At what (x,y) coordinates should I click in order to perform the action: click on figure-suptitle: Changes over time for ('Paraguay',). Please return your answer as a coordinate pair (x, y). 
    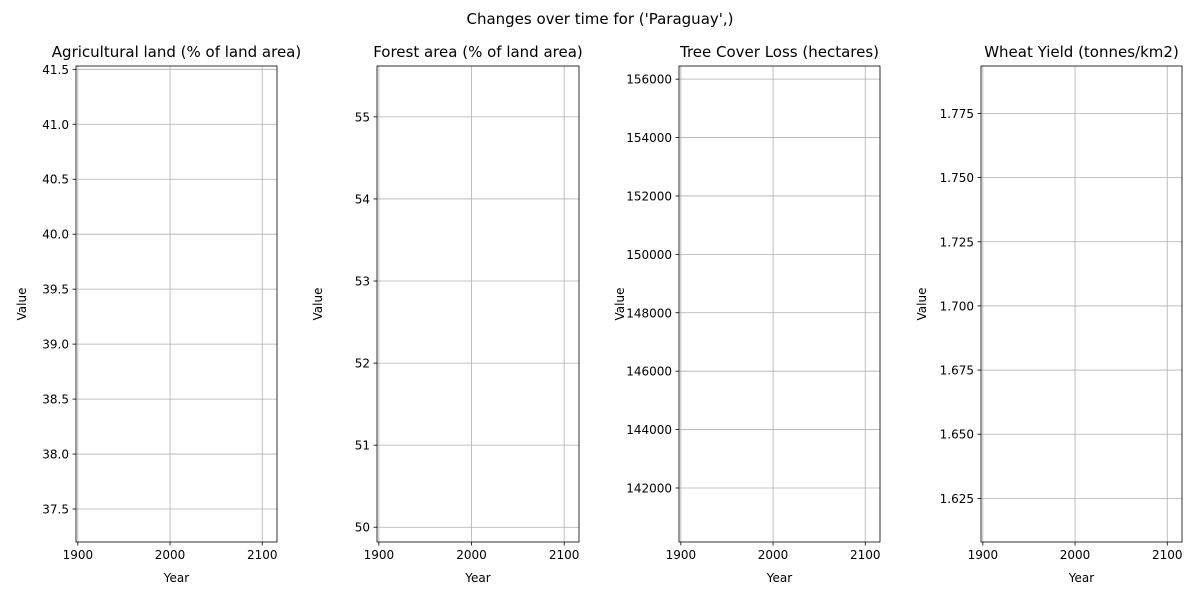
    Looking at the image, I should click on (599, 19).